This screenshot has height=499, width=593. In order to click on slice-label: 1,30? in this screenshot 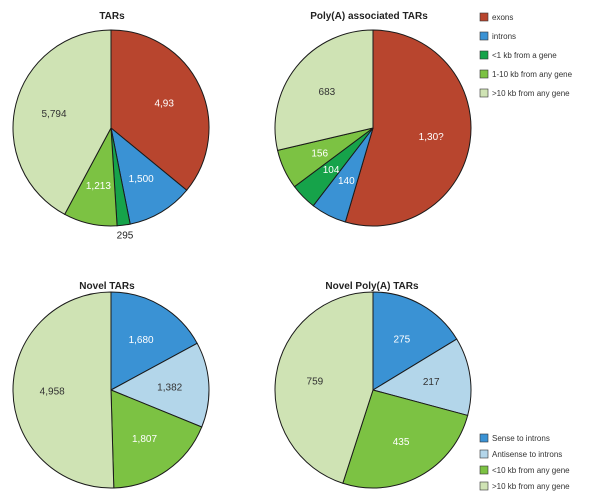, I will do `click(431, 137)`.